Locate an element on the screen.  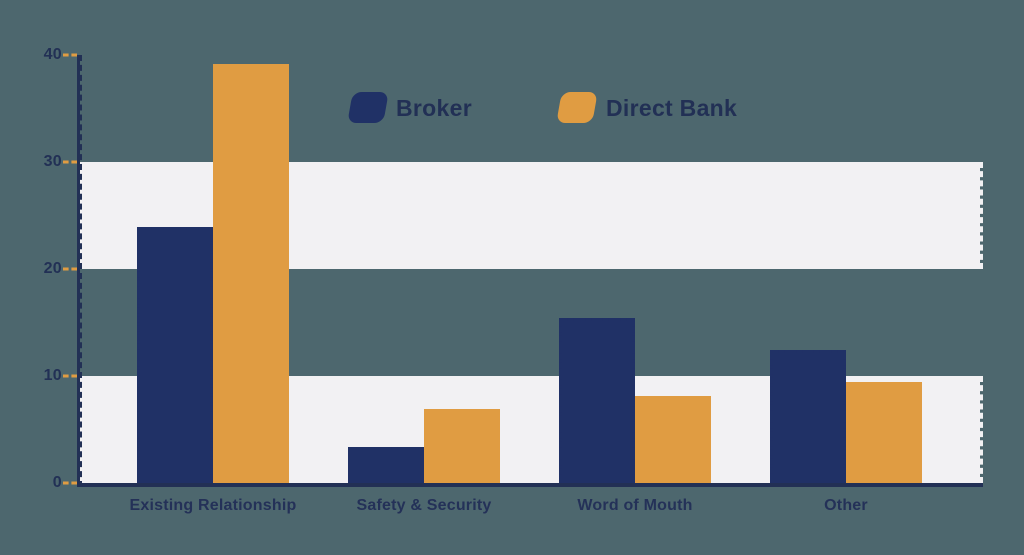
y-tick-label-10: 10 is located at coordinates (52, 375).